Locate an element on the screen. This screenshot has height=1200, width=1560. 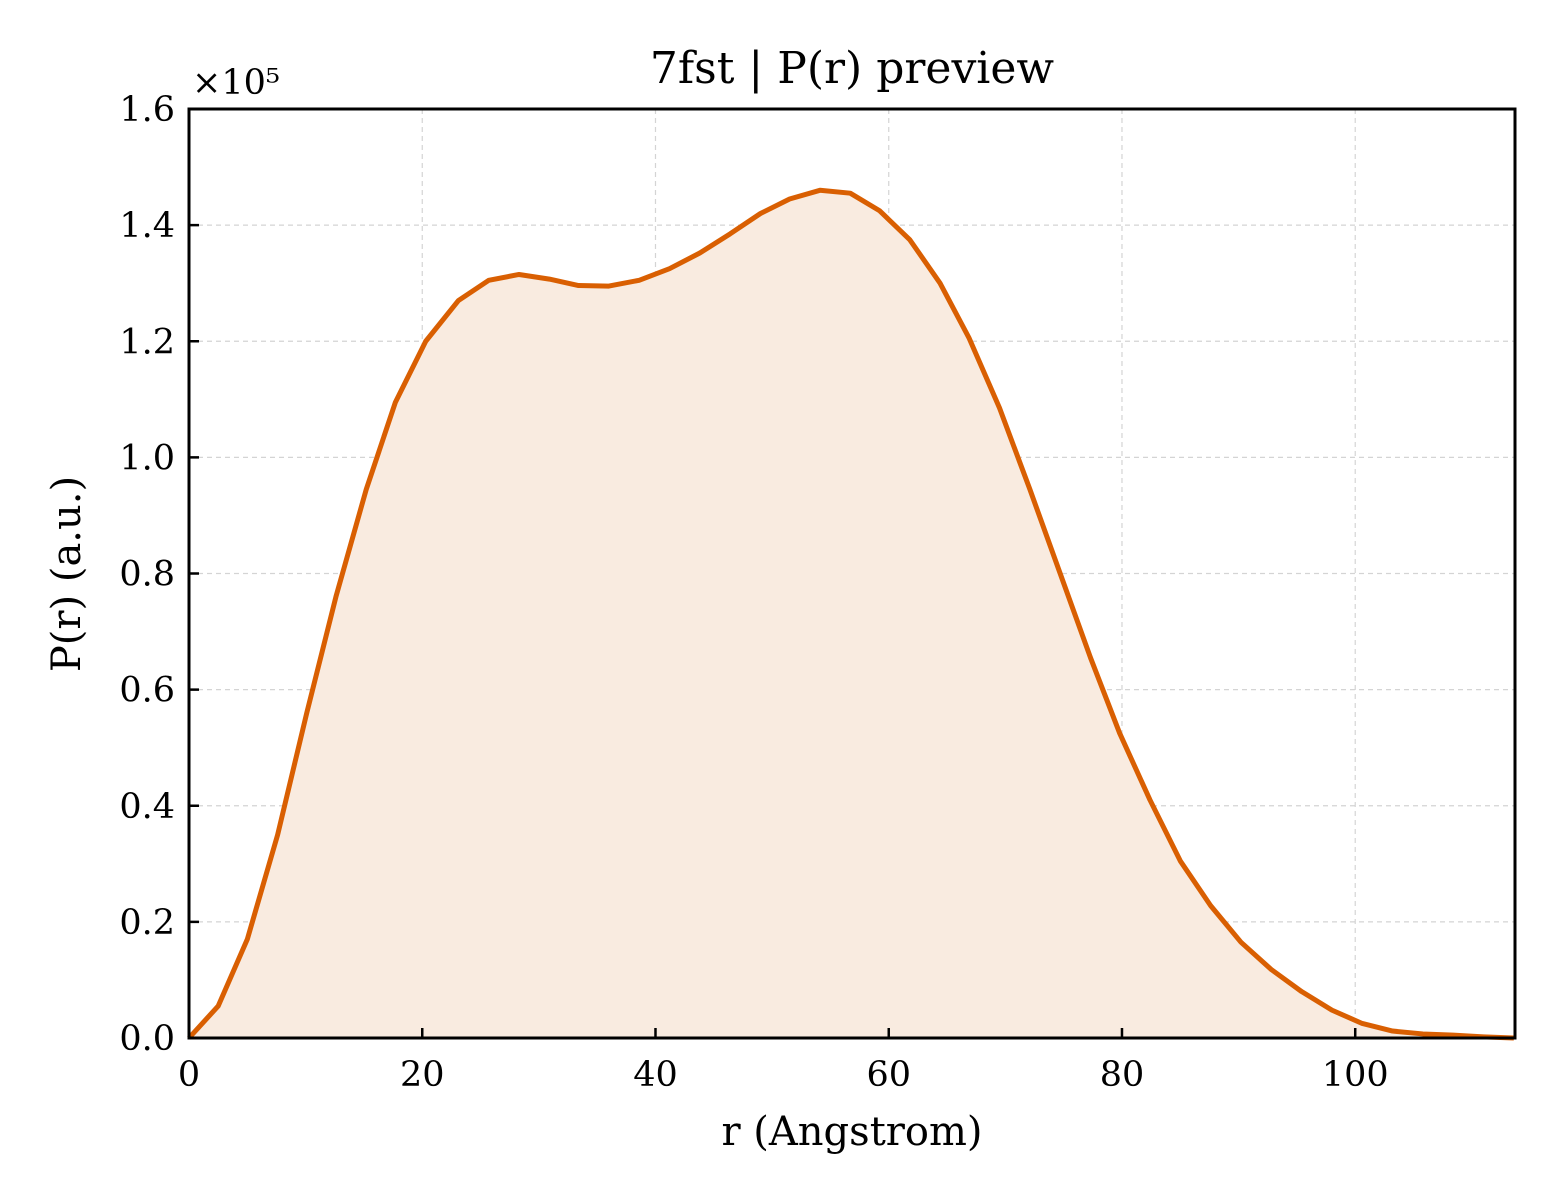
x-axis-label: r (Angstrom) is located at coordinates (851, 1132).